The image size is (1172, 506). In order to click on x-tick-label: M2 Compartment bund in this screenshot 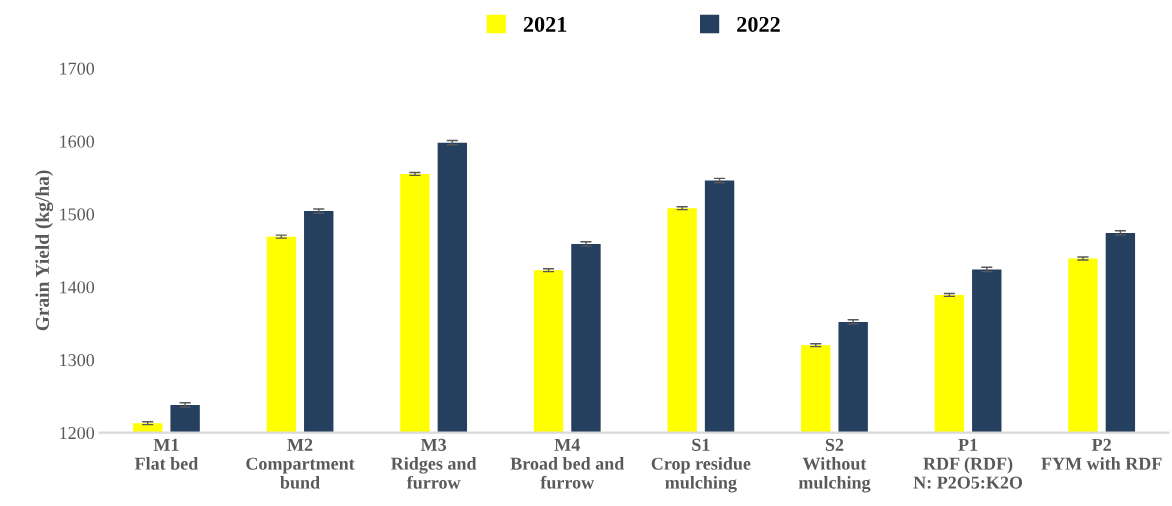, I will do `click(300, 463)`.